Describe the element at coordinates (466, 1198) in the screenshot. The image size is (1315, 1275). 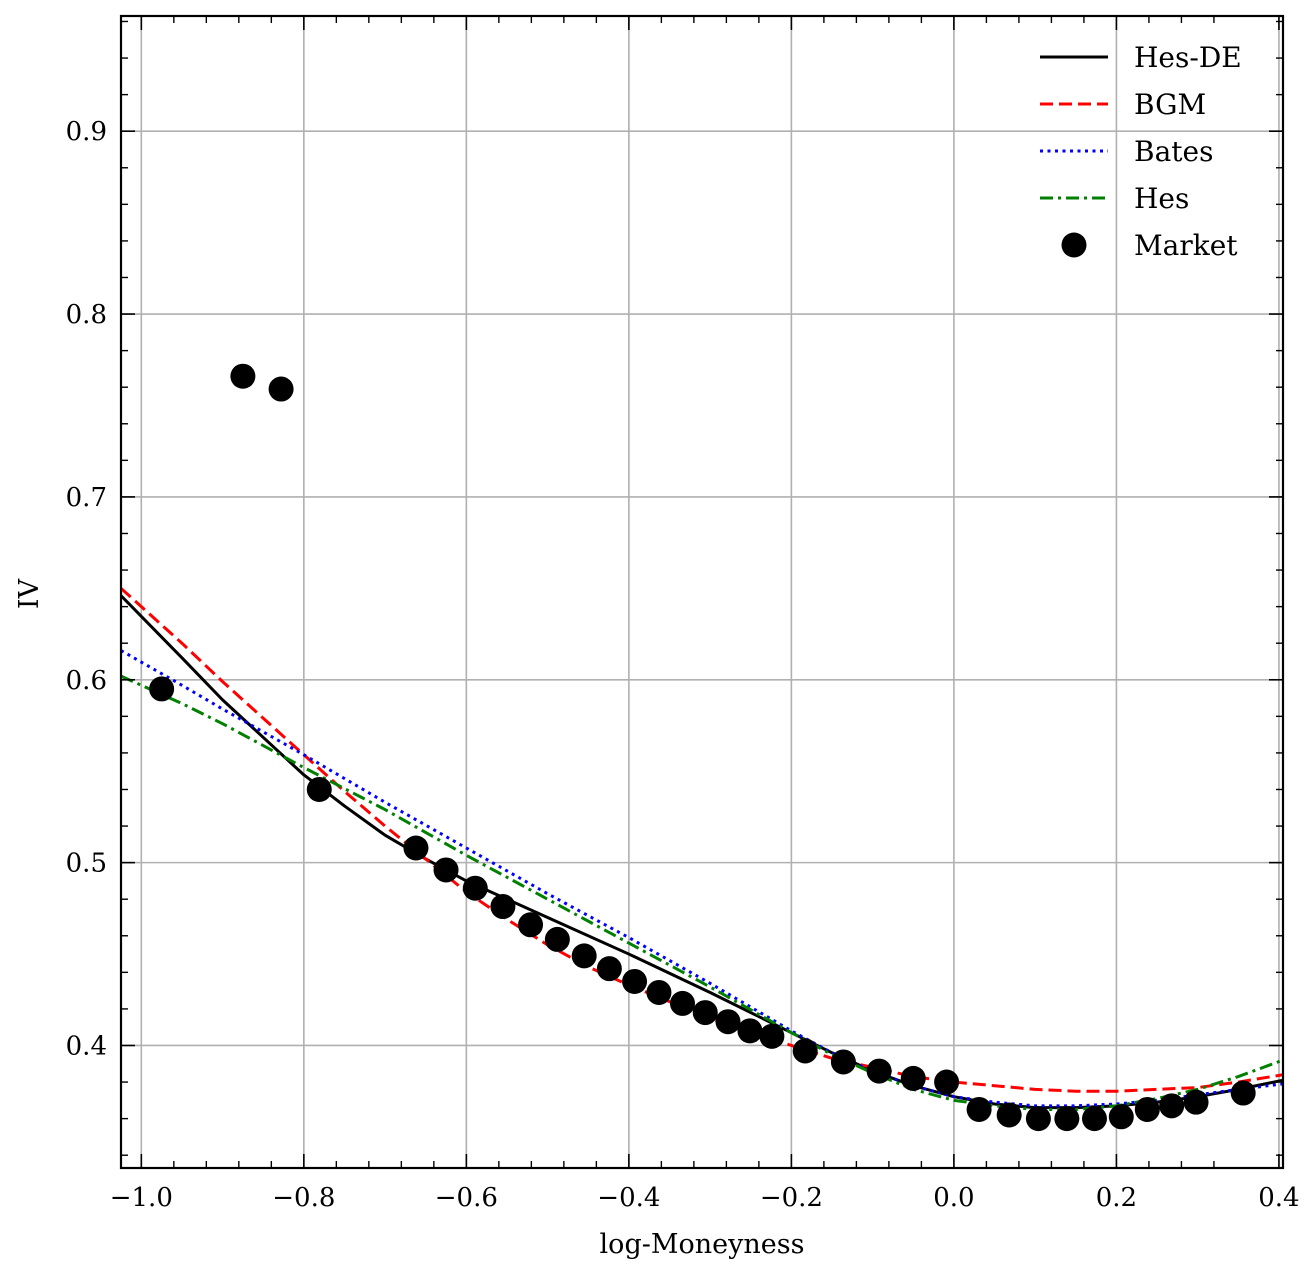
I see `x-tick-label: −0.6` at that location.